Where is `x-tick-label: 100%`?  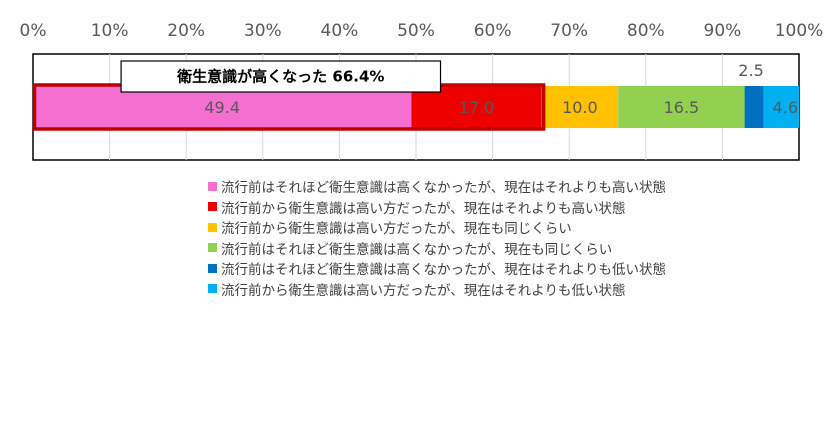 x-tick-label: 100% is located at coordinates (799, 31).